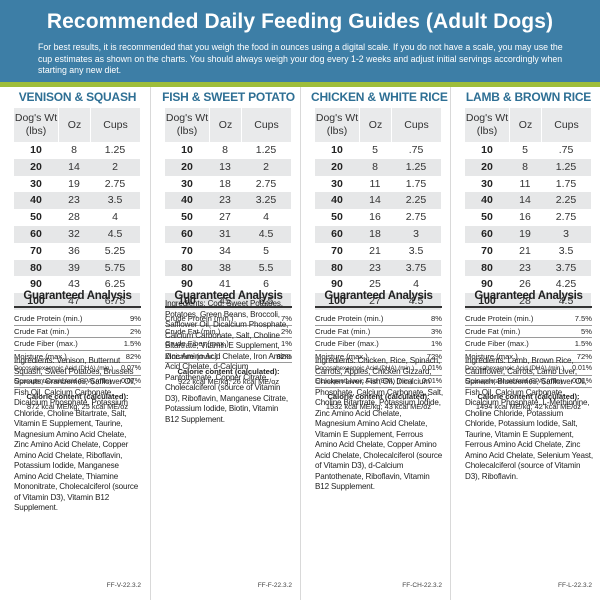  I want to click on analysis-title: Guaranteed Analysis, so click(77, 296).